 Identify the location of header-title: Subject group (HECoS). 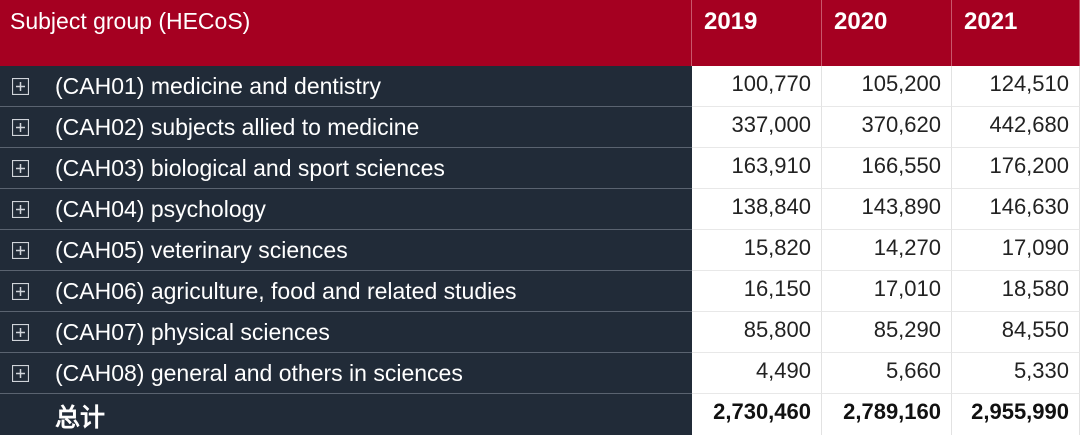
(346, 33).